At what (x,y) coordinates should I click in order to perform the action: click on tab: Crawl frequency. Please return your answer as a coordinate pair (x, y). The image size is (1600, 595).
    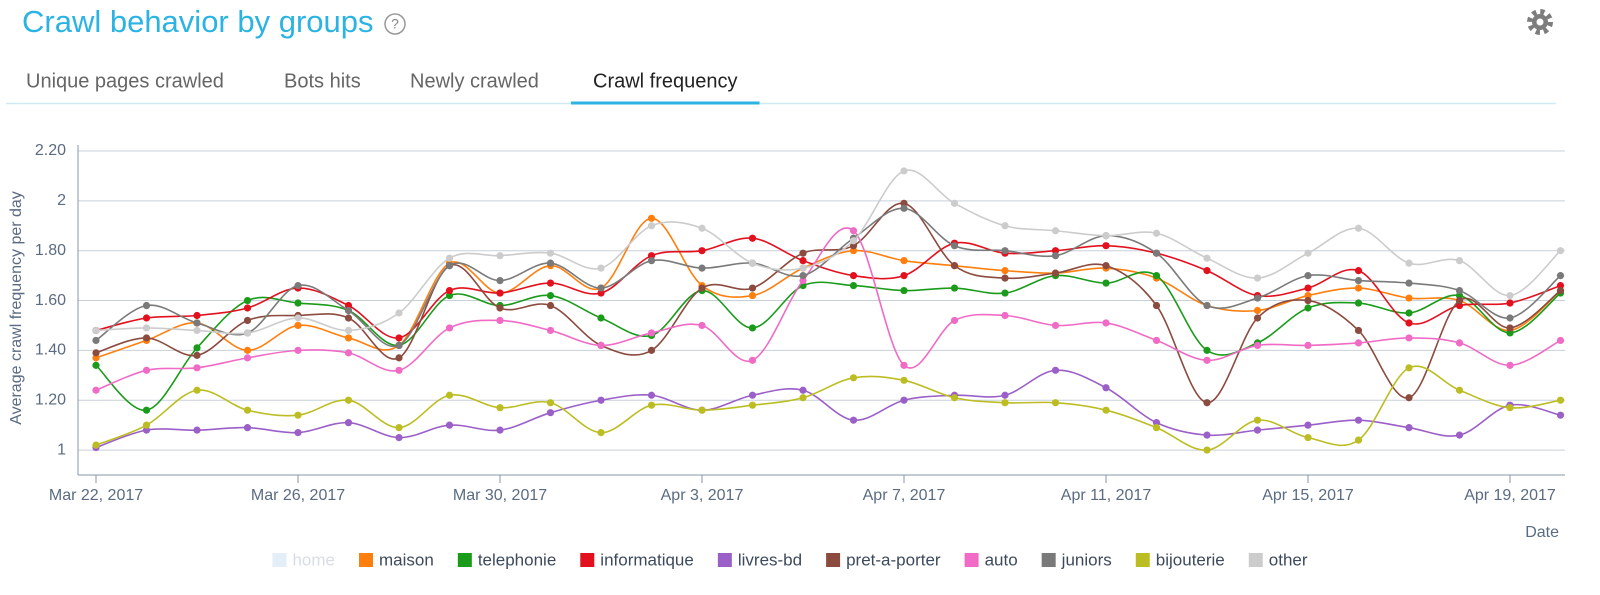
    Looking at the image, I should click on (665, 81).